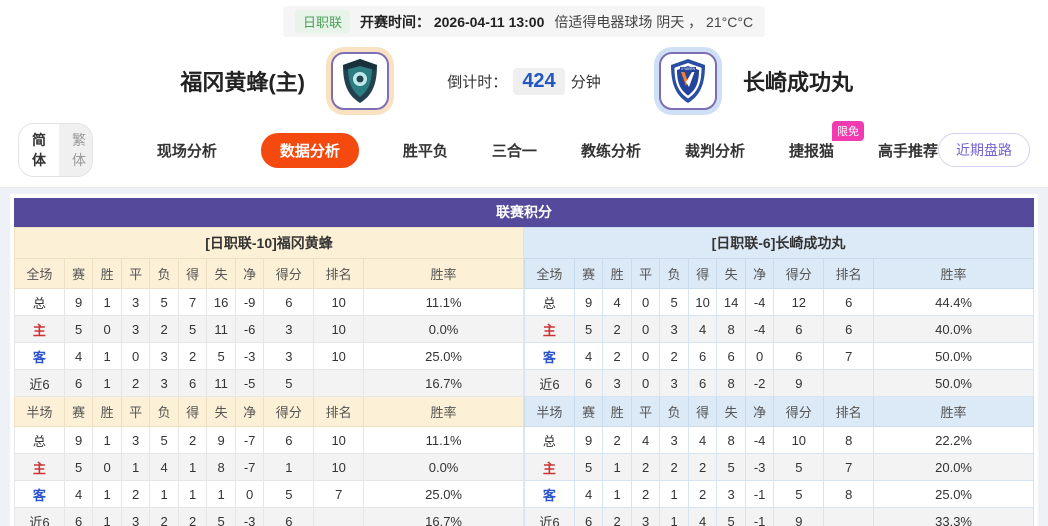 The height and width of the screenshot is (526, 1048). I want to click on table-cell: 7, so click(849, 356).